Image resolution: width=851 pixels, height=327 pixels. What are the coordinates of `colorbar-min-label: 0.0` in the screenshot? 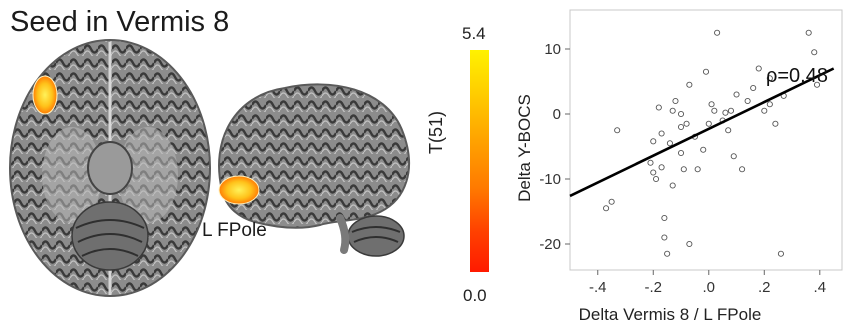 It's located at (475, 295).